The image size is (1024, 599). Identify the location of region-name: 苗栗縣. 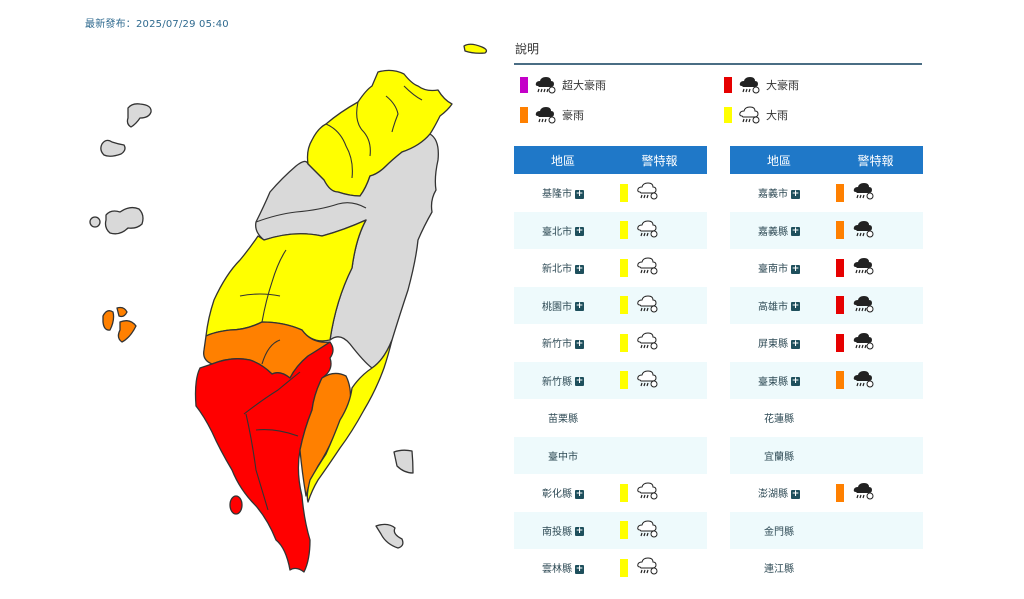
(563, 420).